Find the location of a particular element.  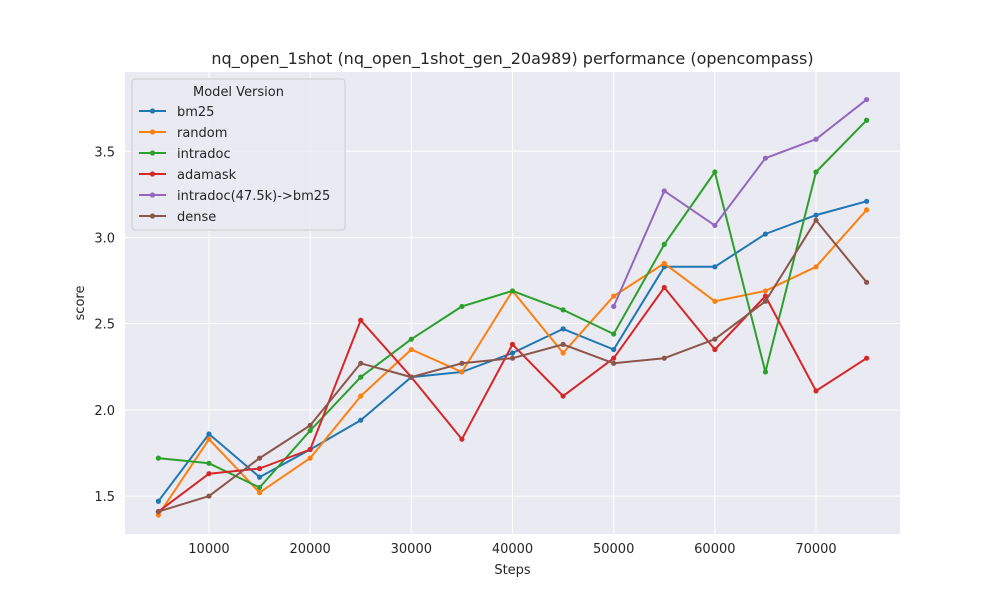

legend-item: intradoc(47.5k)->bm25 is located at coordinates (234, 196).